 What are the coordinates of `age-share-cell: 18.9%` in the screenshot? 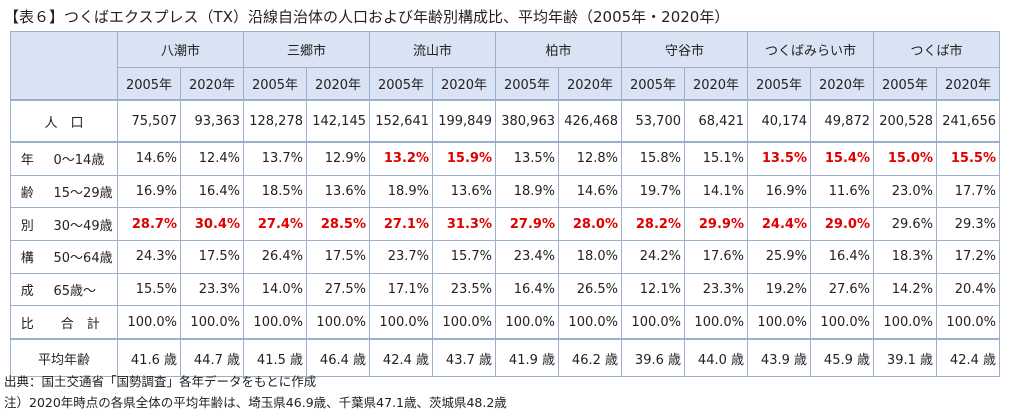 It's located at (527, 191).